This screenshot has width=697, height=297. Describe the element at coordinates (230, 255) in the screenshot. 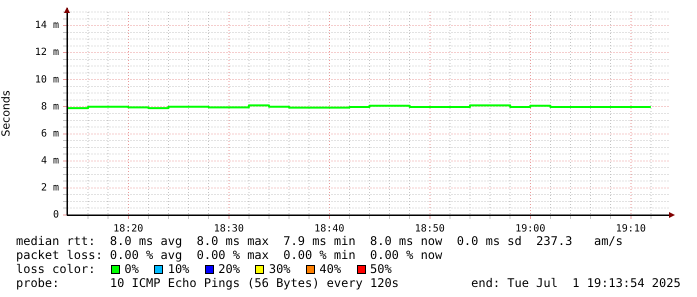

I see `text: packet loss: 0.00 % avg 0.00 % max 0.00 % min 0.00 % now` at that location.